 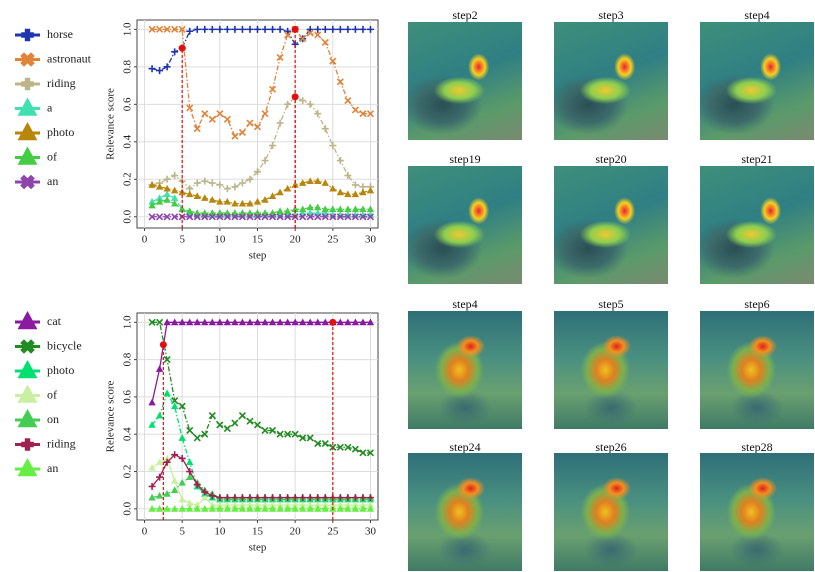 What do you see at coordinates (128, 29) in the screenshot?
I see `y-tick-label: 1.0` at bounding box center [128, 29].